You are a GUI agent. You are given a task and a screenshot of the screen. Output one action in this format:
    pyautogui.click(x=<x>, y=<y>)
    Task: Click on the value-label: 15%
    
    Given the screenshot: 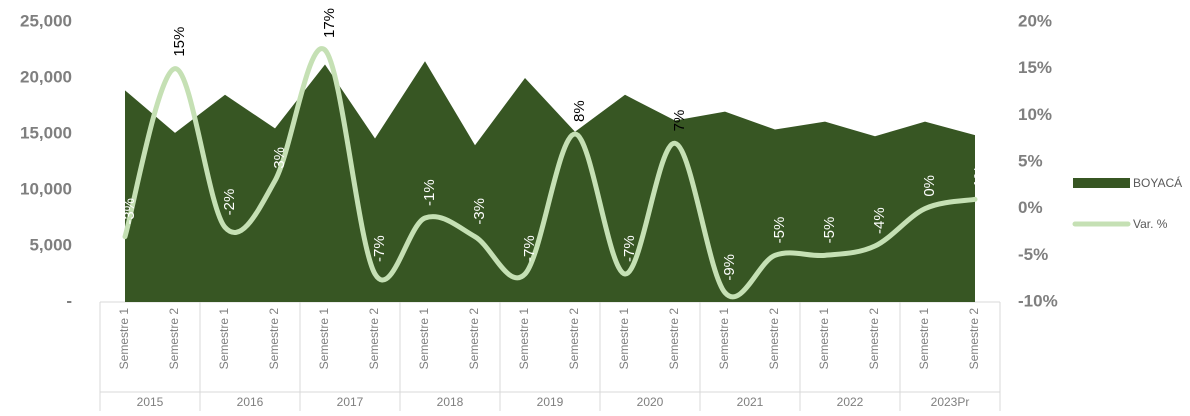 What is the action you would take?
    pyautogui.click(x=179, y=42)
    